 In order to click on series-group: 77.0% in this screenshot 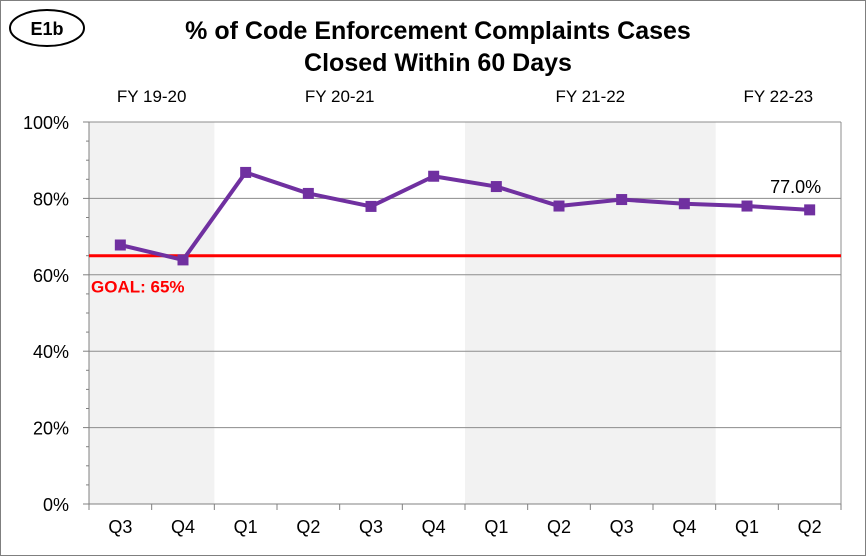, I will do `click(467, 216)`.